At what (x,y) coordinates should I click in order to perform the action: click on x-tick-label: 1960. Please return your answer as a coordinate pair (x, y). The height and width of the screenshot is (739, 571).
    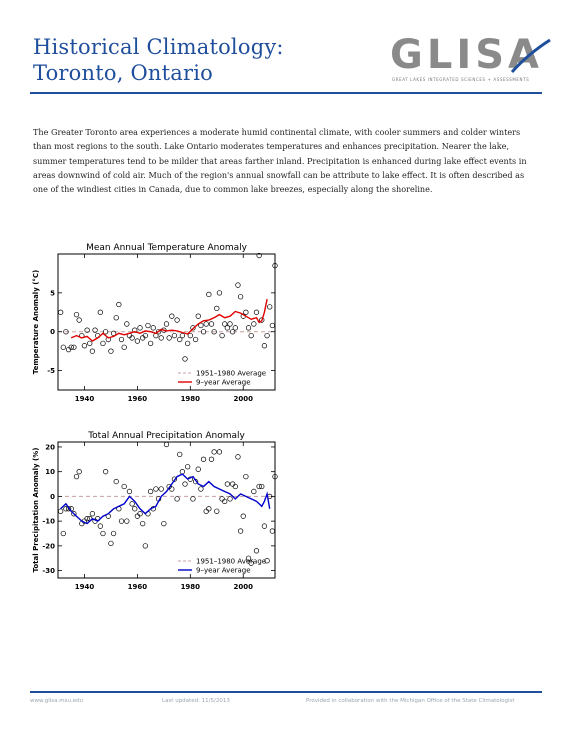
    Looking at the image, I should click on (138, 399).